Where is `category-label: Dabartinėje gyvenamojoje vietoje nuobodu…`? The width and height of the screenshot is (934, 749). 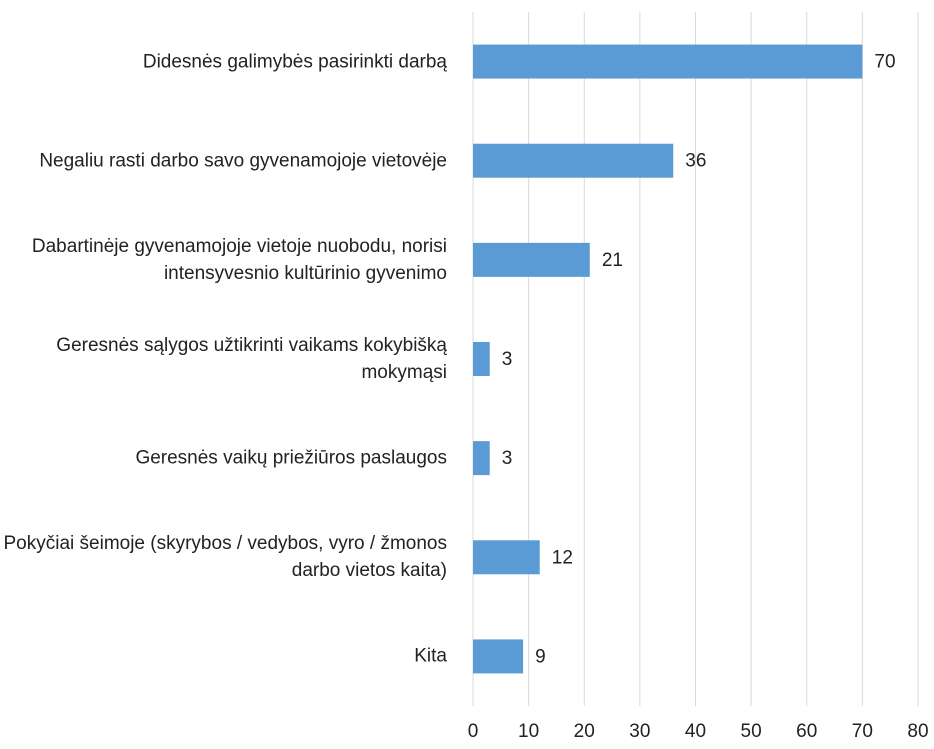 category-label: Dabartinėje gyvenamojoje vietoje nuobodu… is located at coordinates (239, 259).